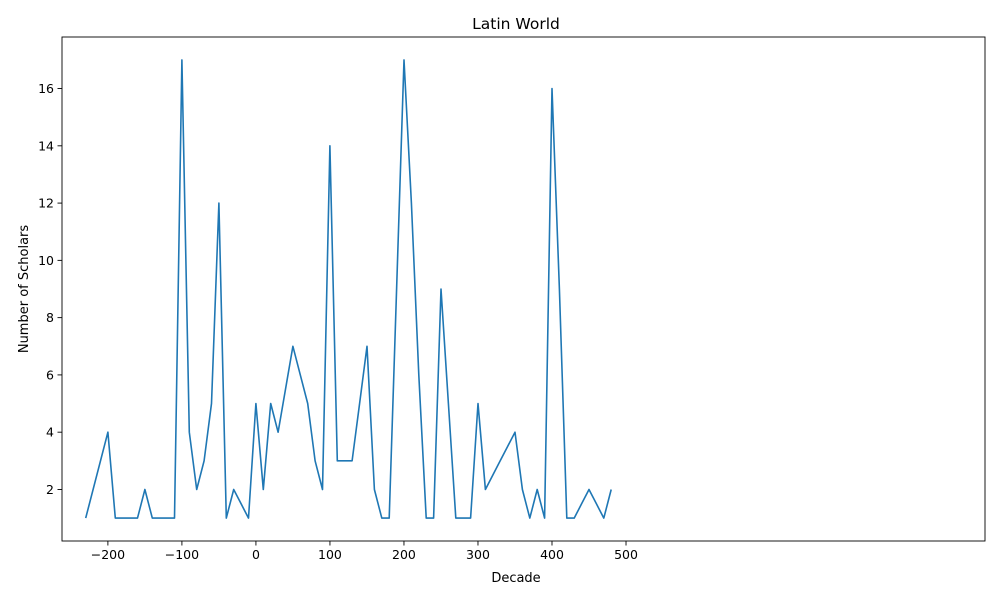 This screenshot has width=1000, height=600. I want to click on y-tick-label: 14, so click(46, 145).